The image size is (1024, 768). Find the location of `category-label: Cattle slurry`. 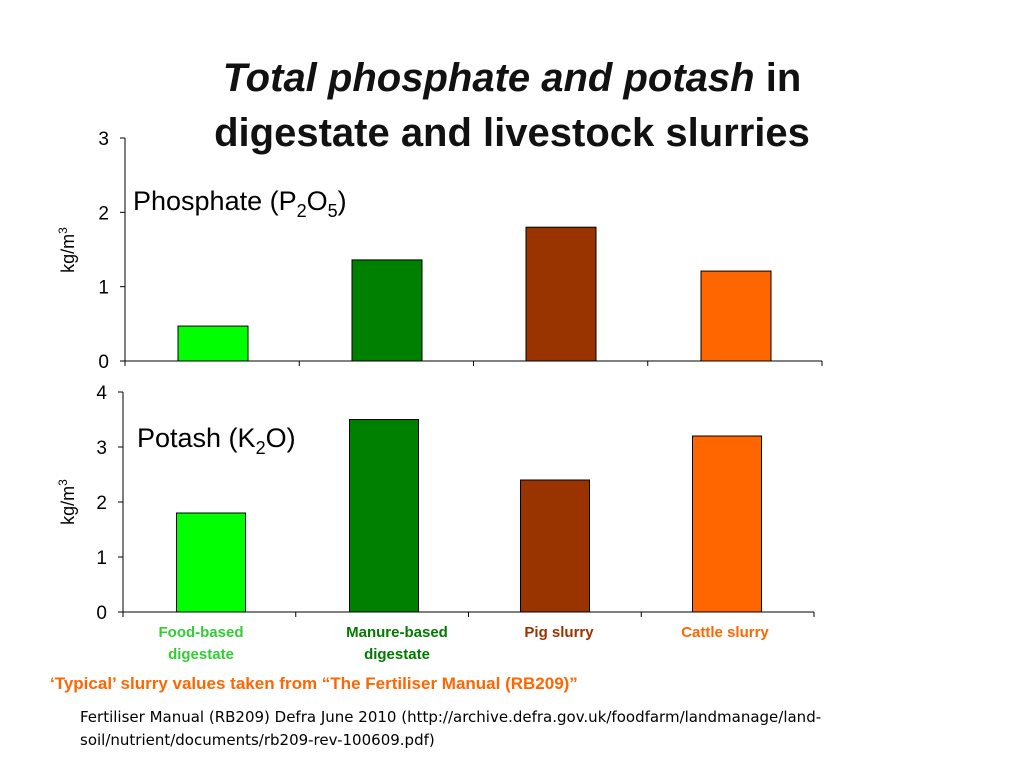

category-label: Cattle slurry is located at coordinates (725, 632).